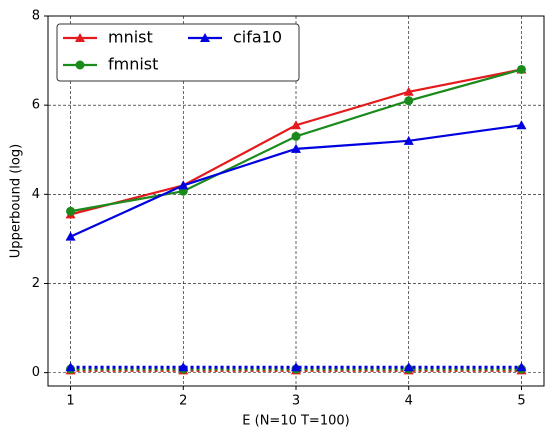 Image resolution: width=554 pixels, height=438 pixels. Describe the element at coordinates (133, 64) in the screenshot. I see `legend-label: fmnist` at that location.